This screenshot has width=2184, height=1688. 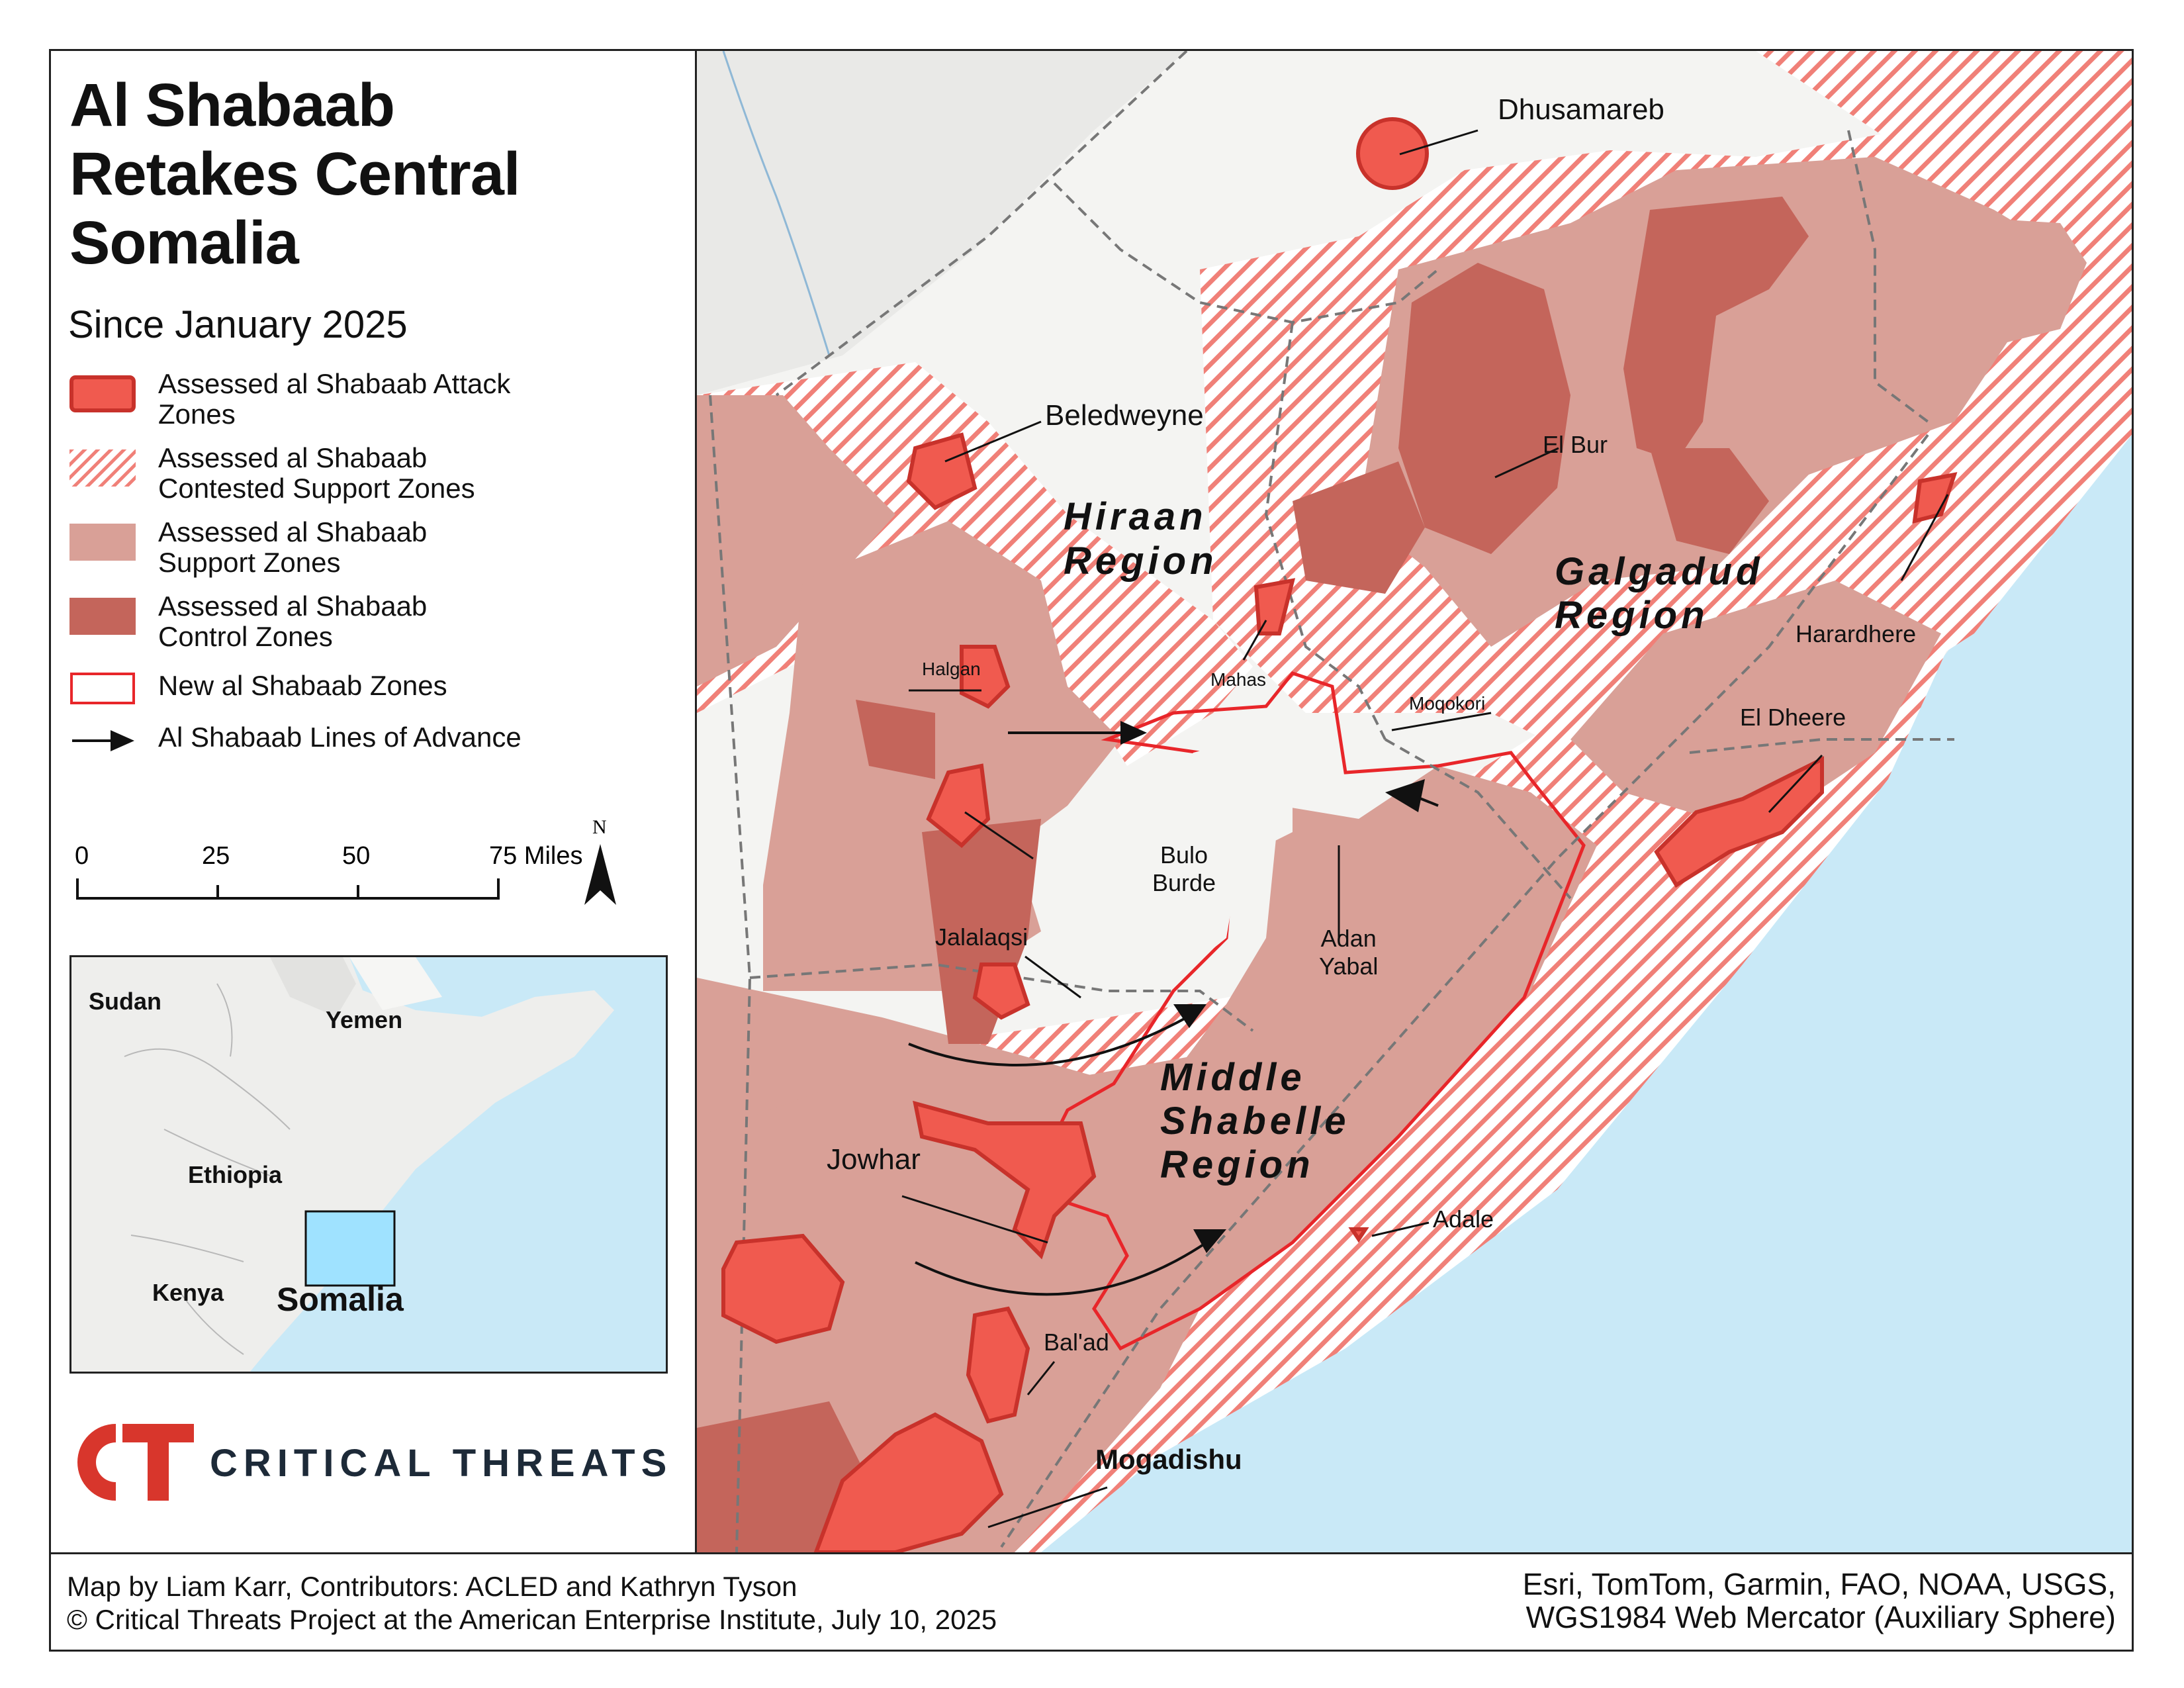 I want to click on title-line-3: Somalia, so click(x=184, y=243).